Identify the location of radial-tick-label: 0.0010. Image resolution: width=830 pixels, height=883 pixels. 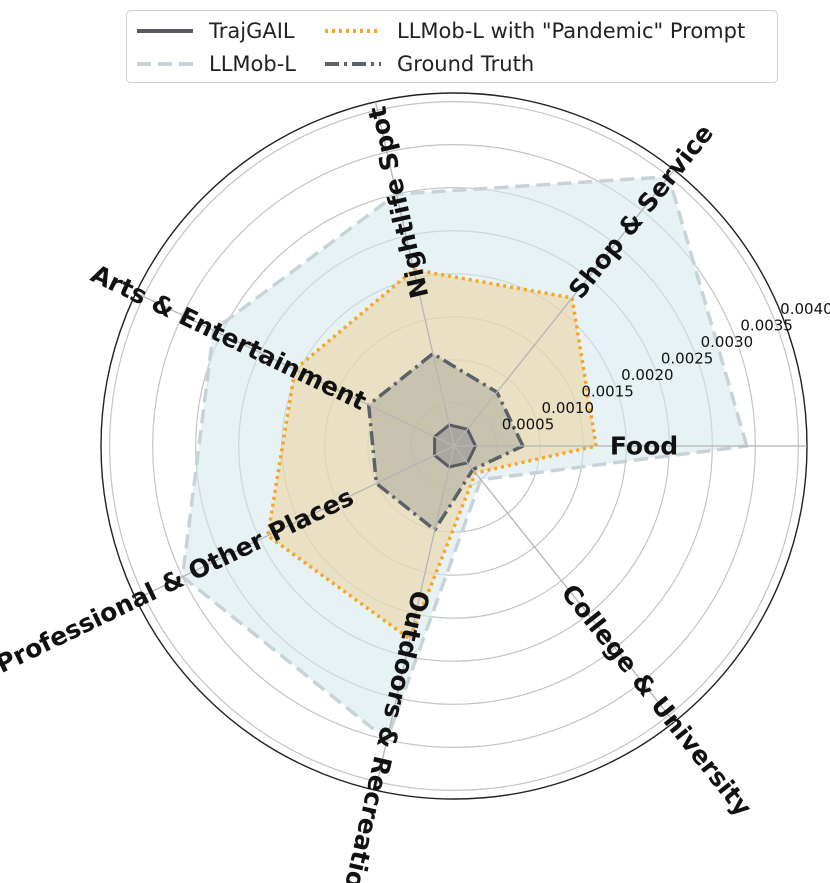
(568, 408).